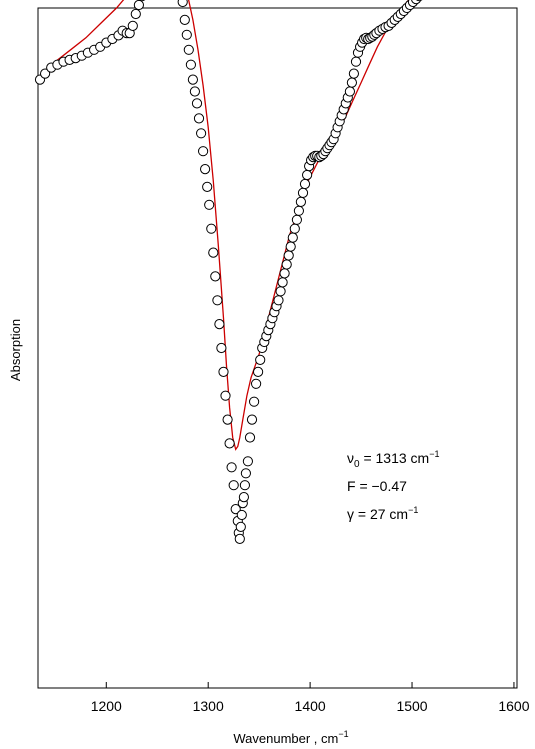  I want to click on x-tick-label-1400: 1400, so click(310, 706).